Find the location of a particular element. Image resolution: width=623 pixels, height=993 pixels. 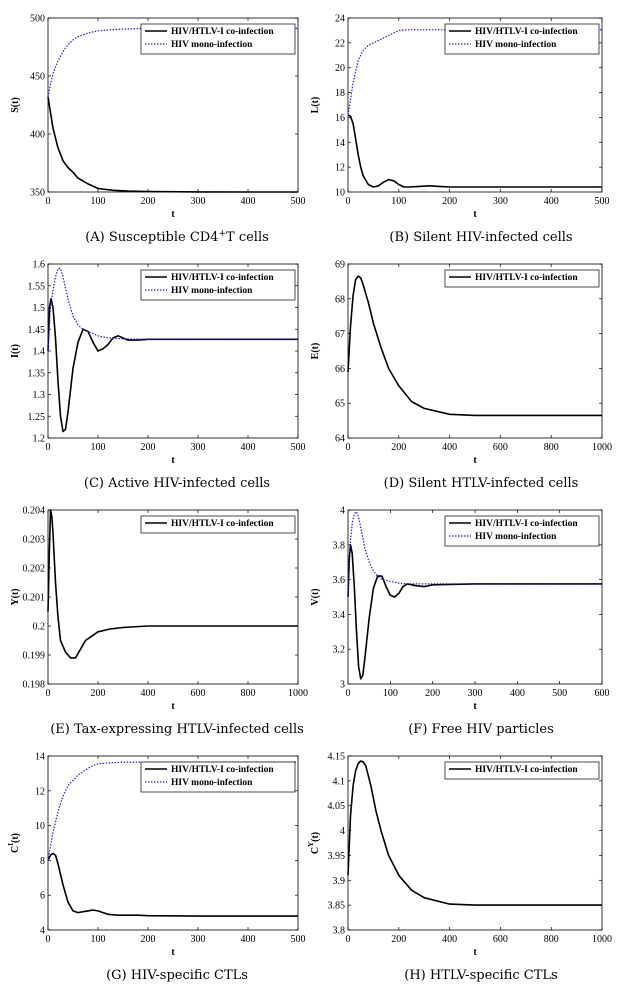

y-tick-label: 0.2 is located at coordinates (39, 627).